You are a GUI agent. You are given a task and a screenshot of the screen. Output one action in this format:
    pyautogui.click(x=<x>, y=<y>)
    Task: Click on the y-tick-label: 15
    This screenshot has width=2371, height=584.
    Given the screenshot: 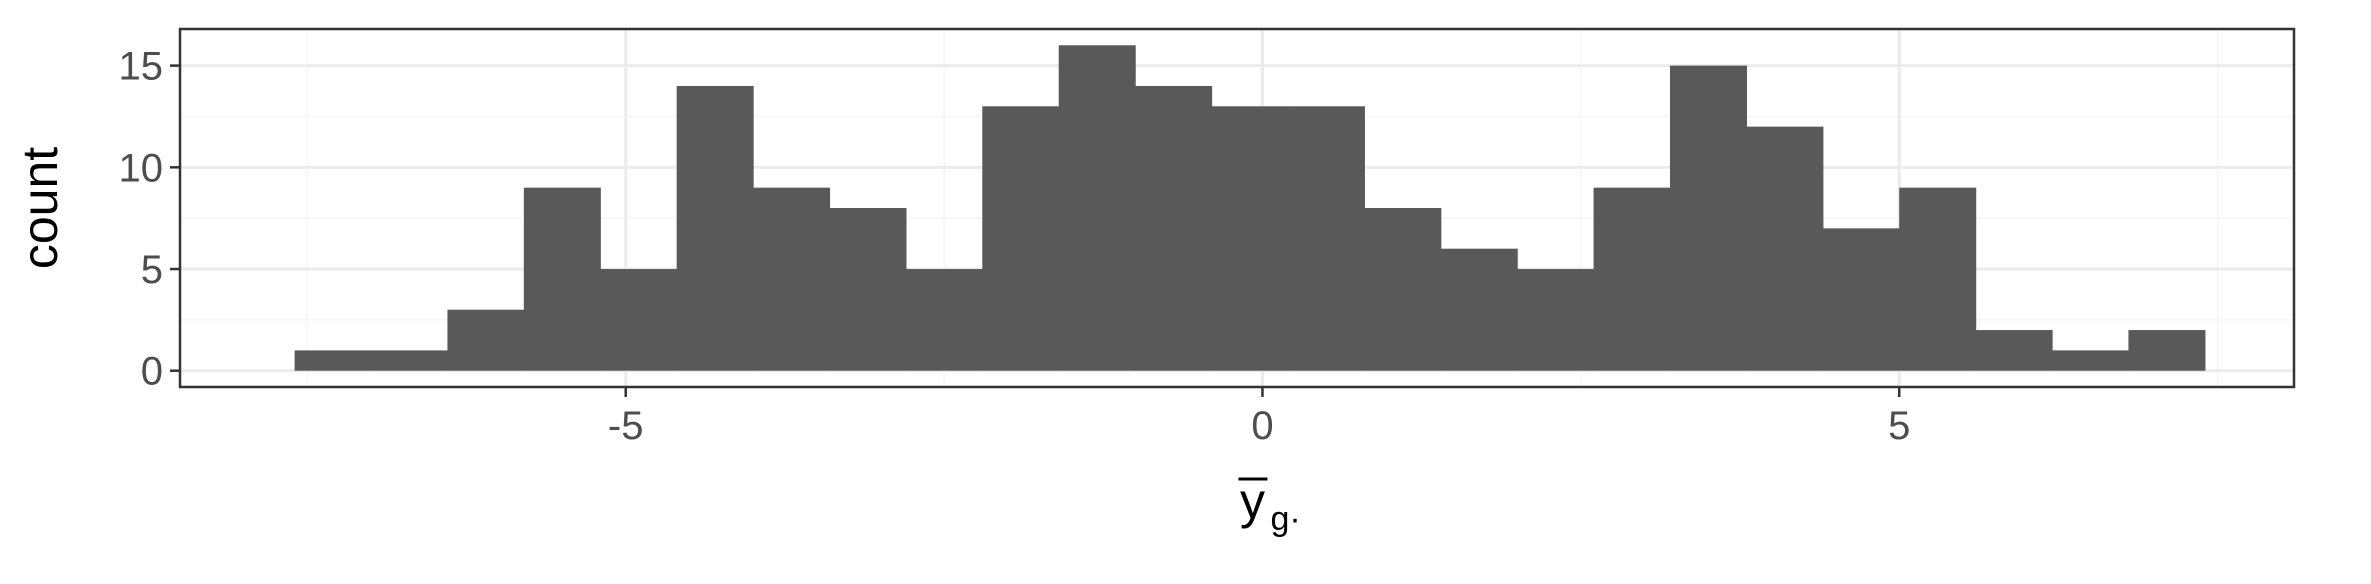 What is the action you would take?
    pyautogui.click(x=141, y=67)
    